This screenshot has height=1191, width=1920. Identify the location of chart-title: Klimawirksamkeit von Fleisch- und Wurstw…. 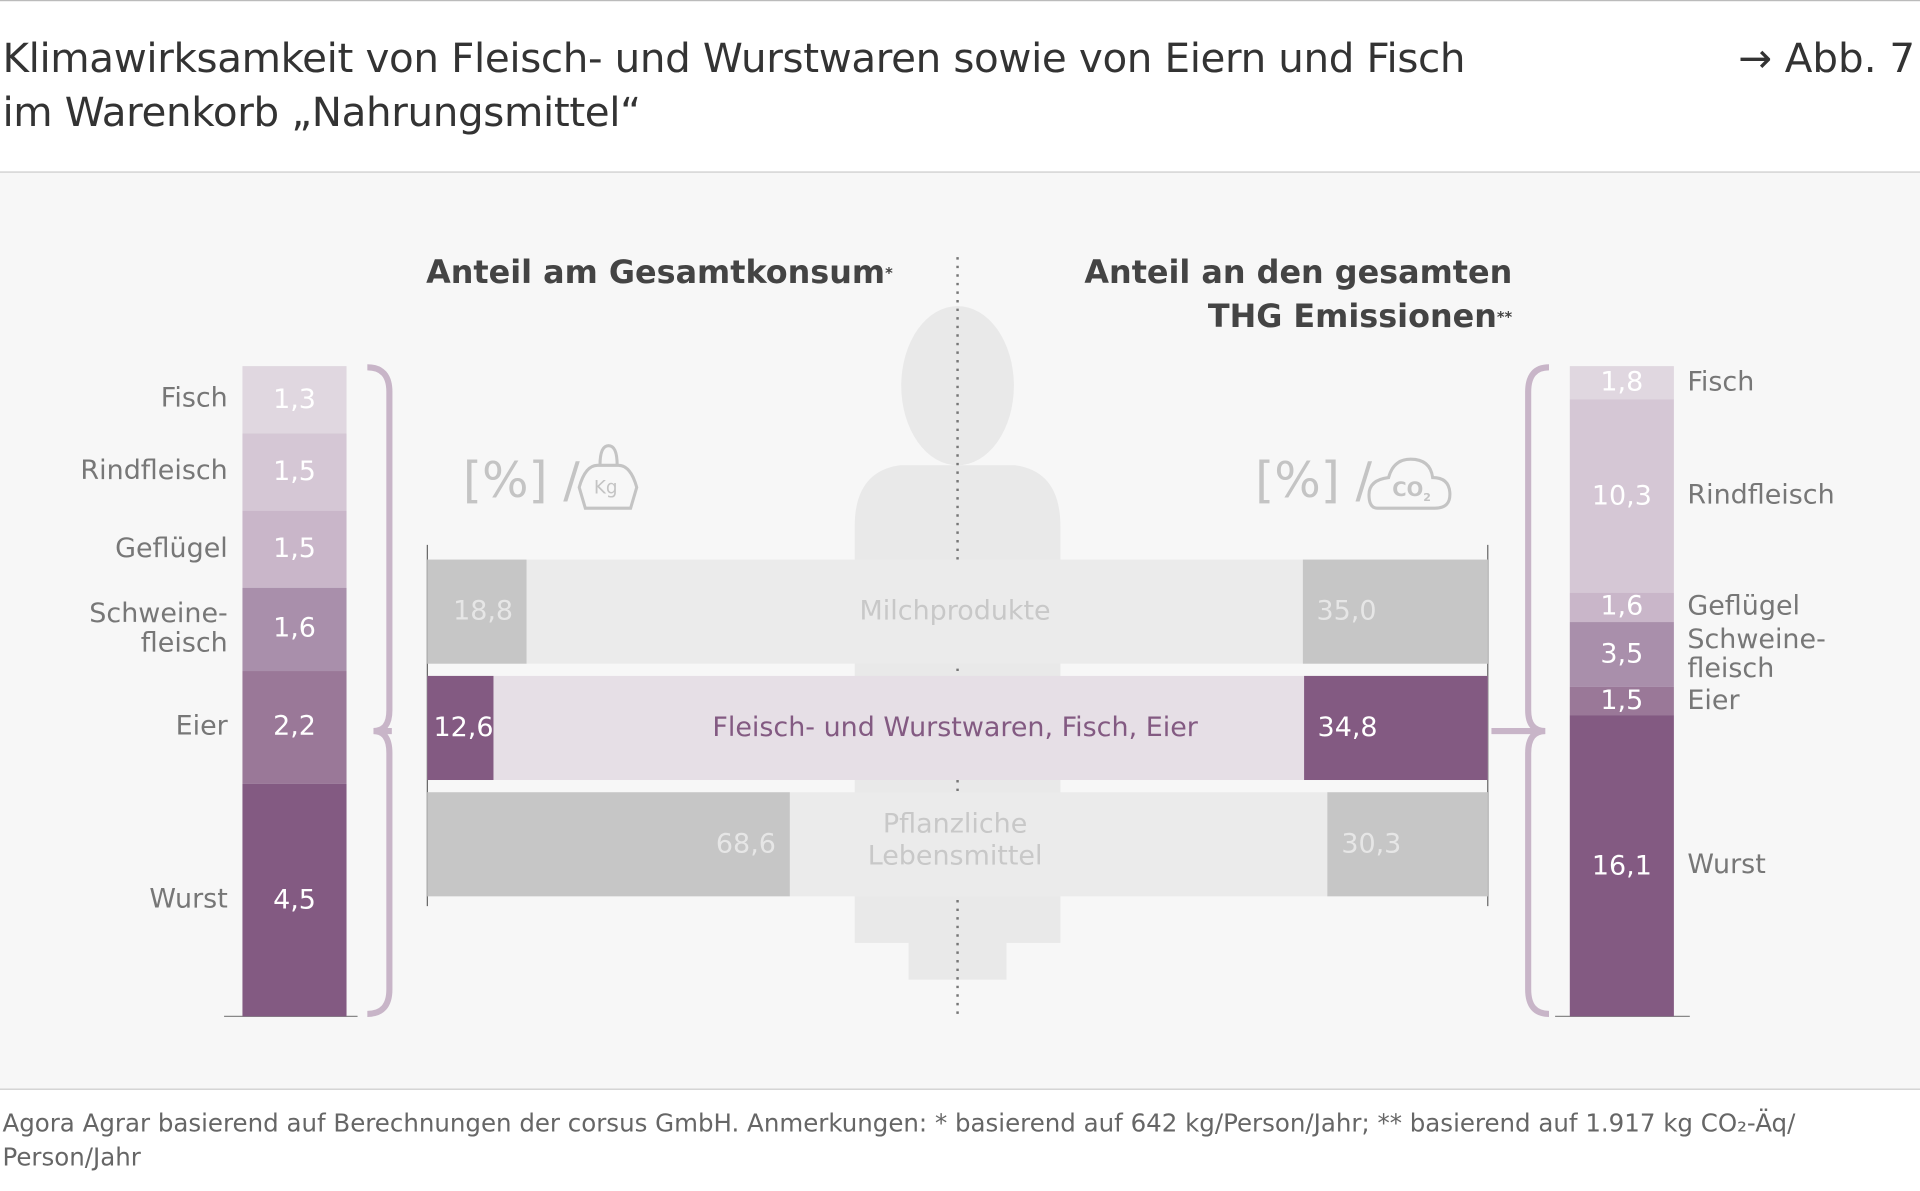
(734, 85).